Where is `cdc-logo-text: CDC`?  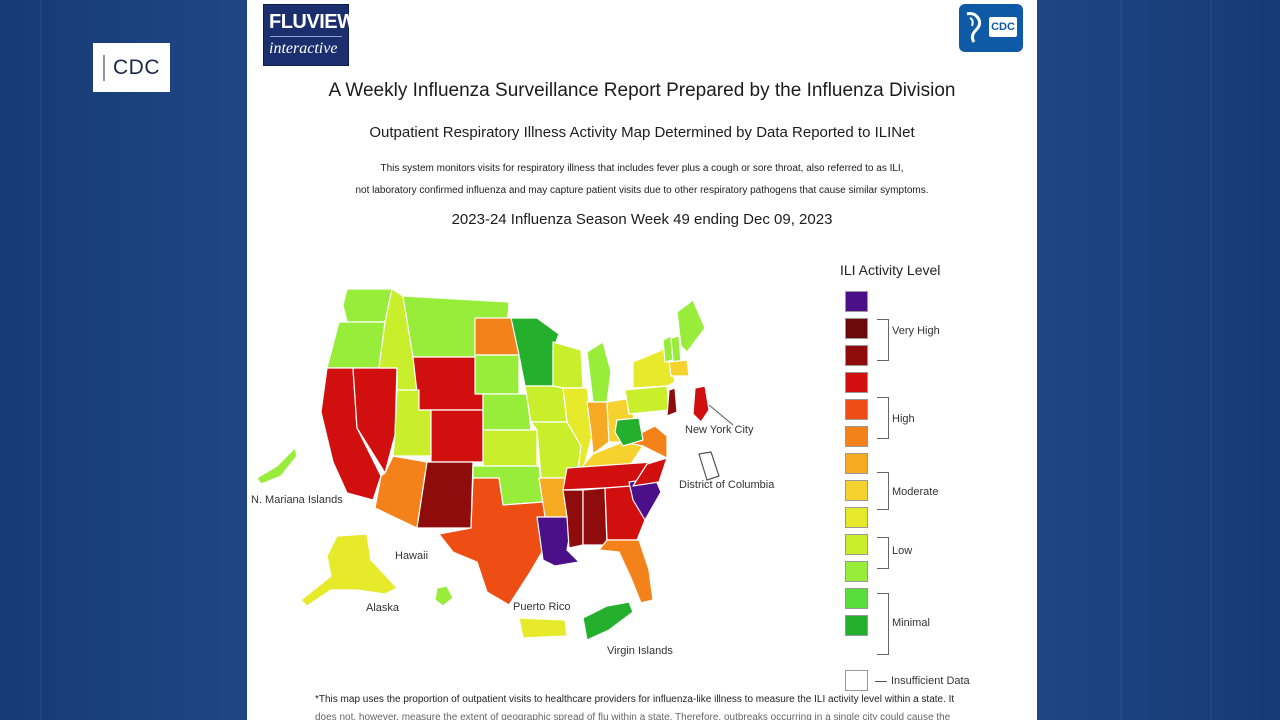 cdc-logo-text: CDC is located at coordinates (1003, 27).